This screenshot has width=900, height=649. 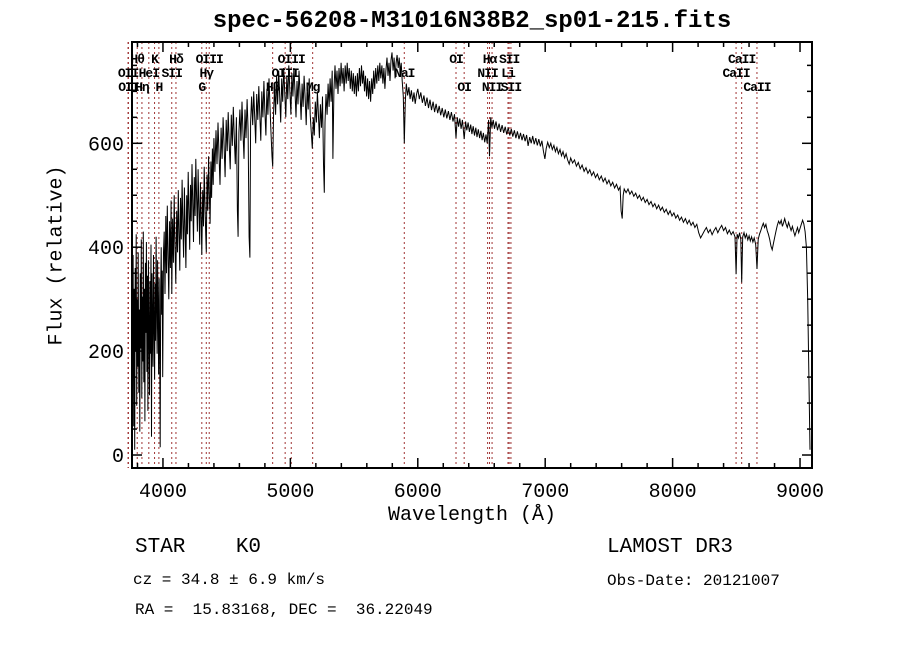 I want to click on y-tick-label: 400, so click(x=106, y=249).